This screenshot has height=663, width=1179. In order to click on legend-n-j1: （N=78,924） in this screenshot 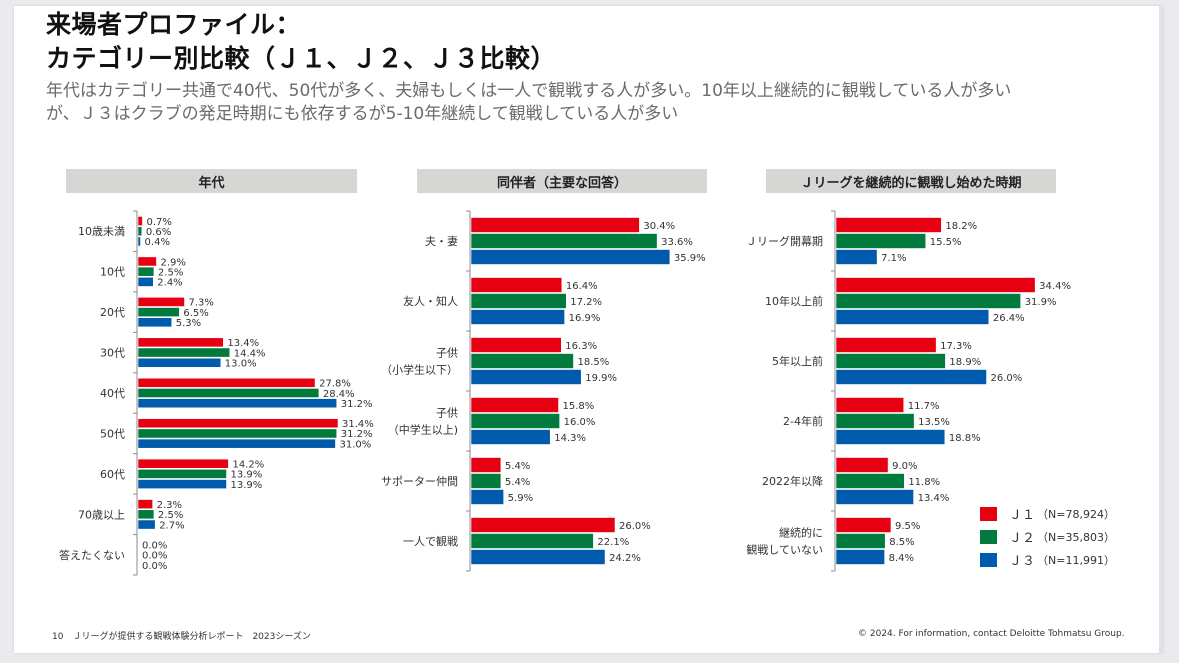, I will do `click(1076, 514)`.